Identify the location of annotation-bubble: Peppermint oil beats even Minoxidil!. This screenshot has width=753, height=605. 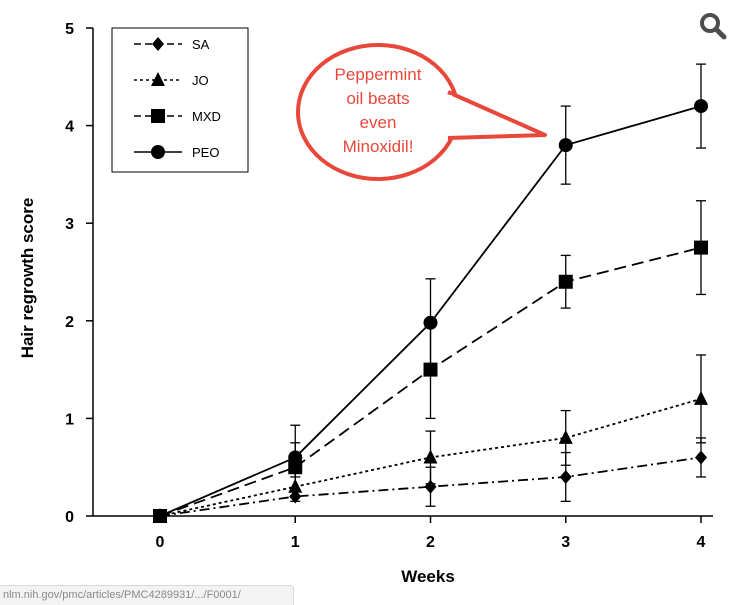
(421, 112).